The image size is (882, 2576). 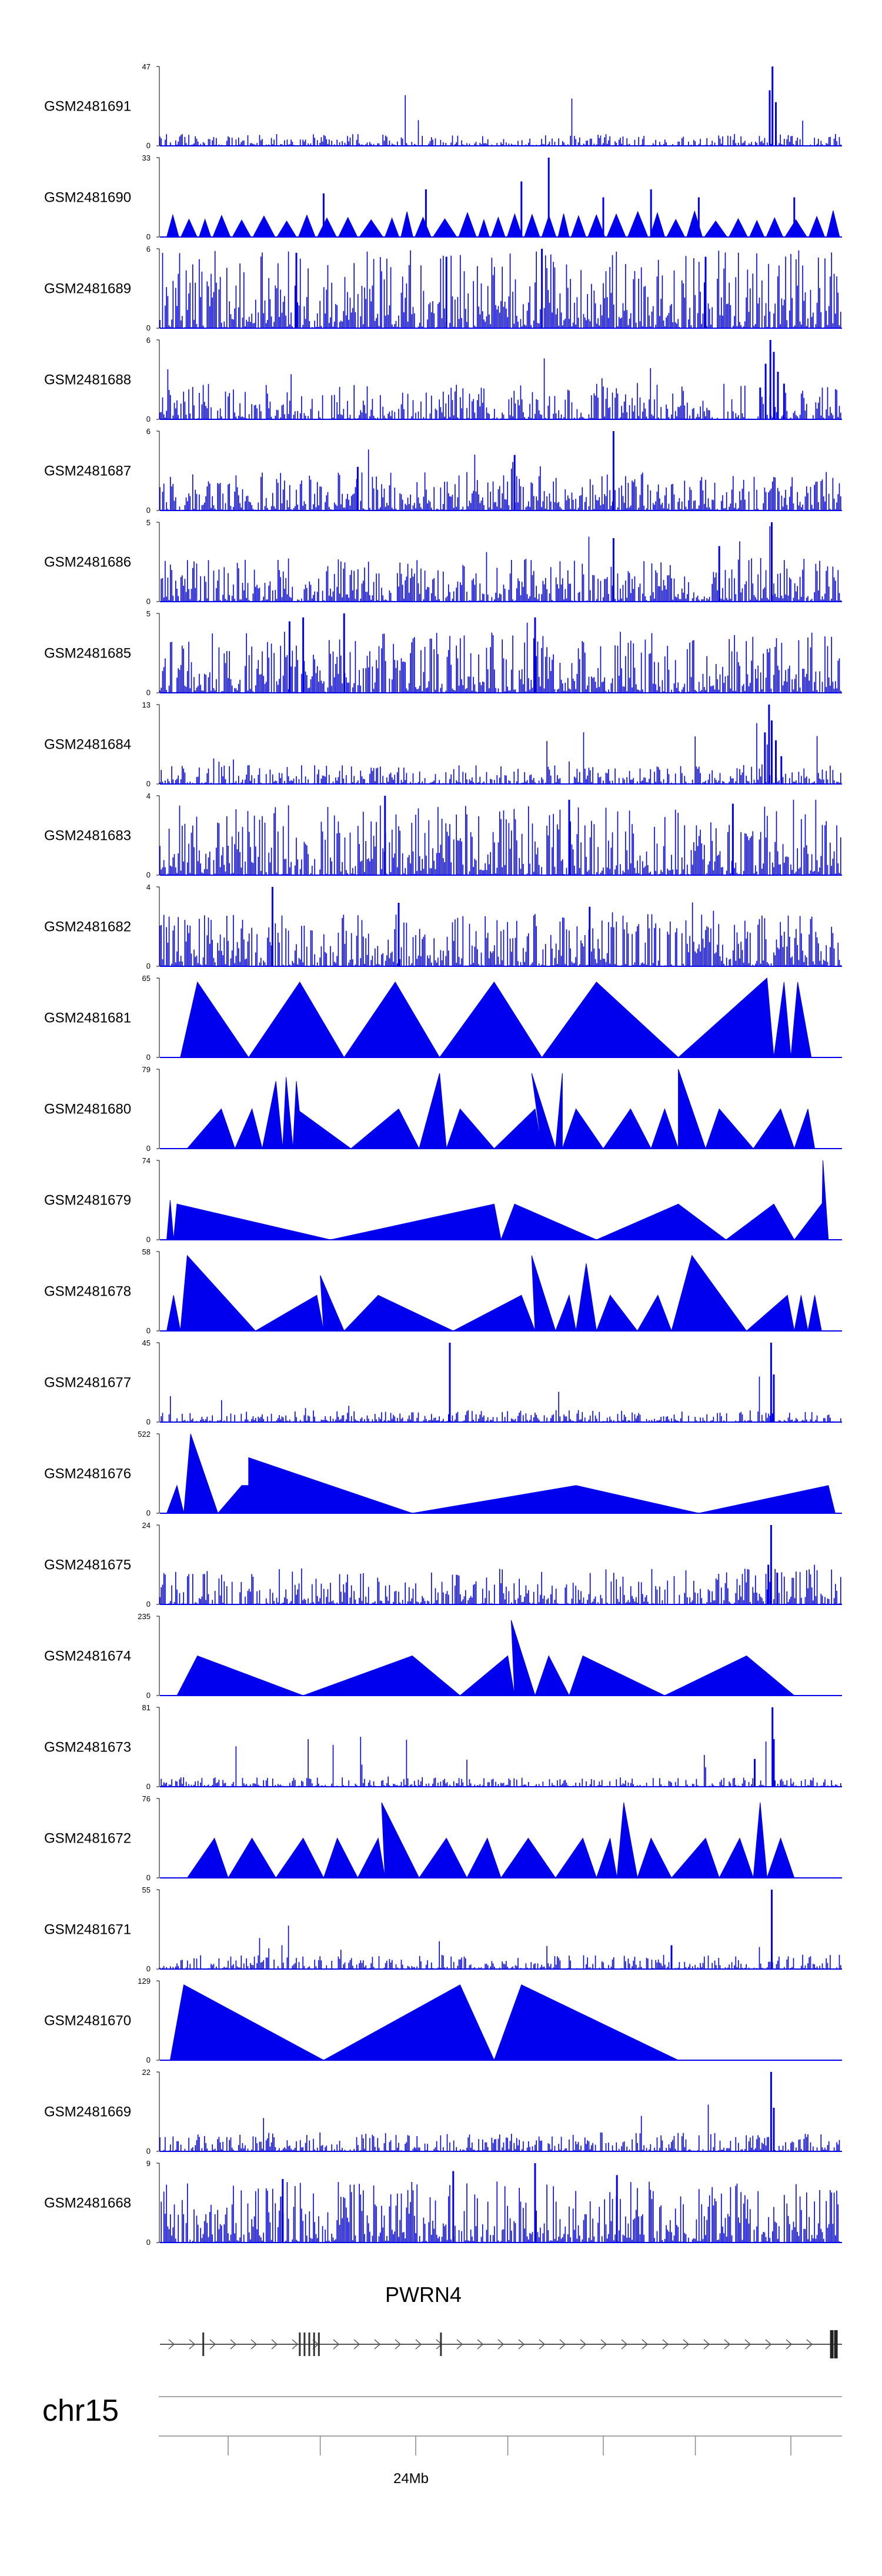 What do you see at coordinates (80, 2411) in the screenshot?
I see `chromosome-label: chr15` at bounding box center [80, 2411].